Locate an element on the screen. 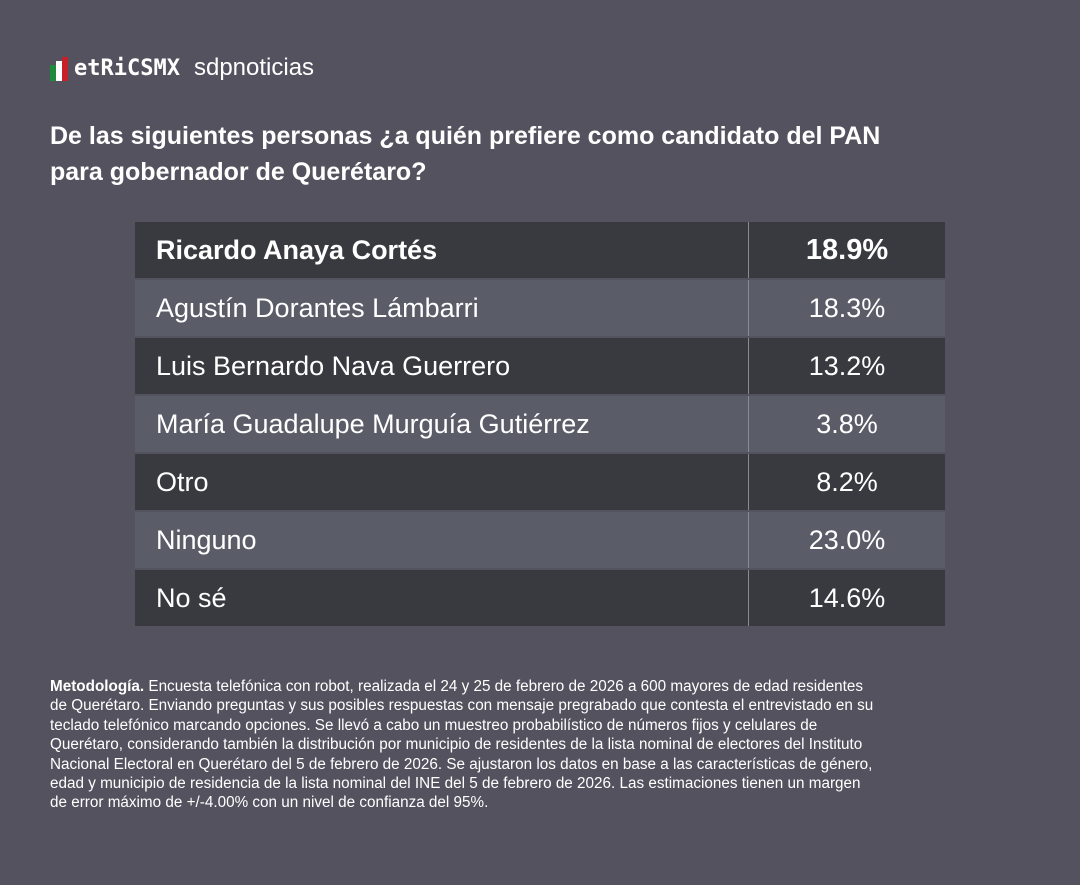 This screenshot has height=885, width=1080. logo: etRiCSMX sdpnoticias is located at coordinates (182, 68).